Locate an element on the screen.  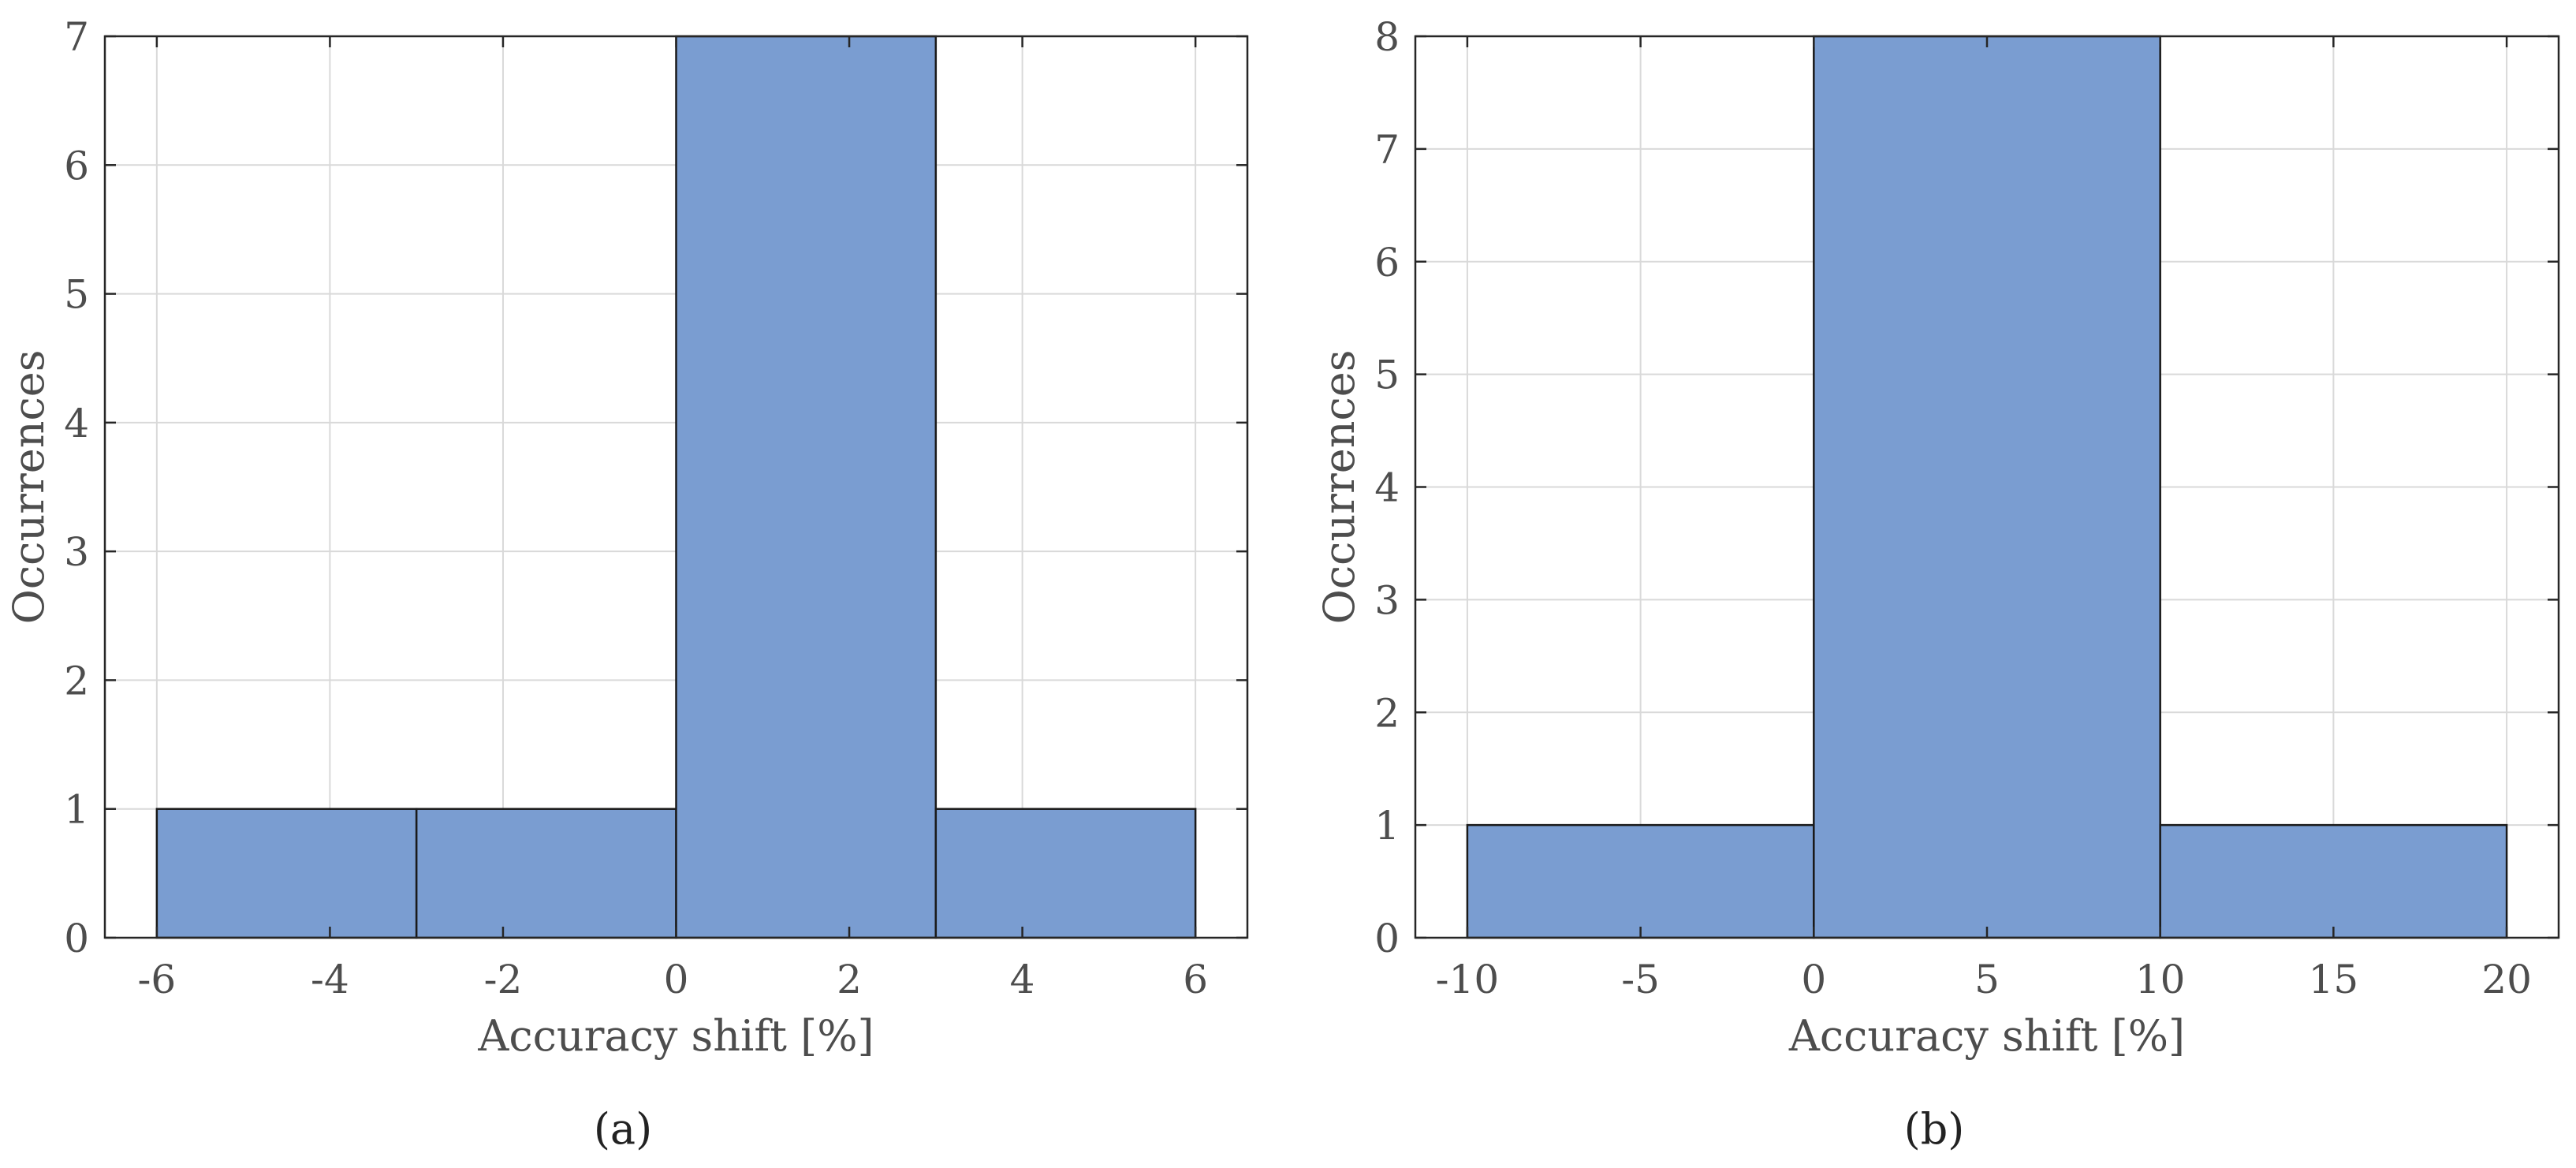
x-tick-label-6: 20 is located at coordinates (2507, 979).